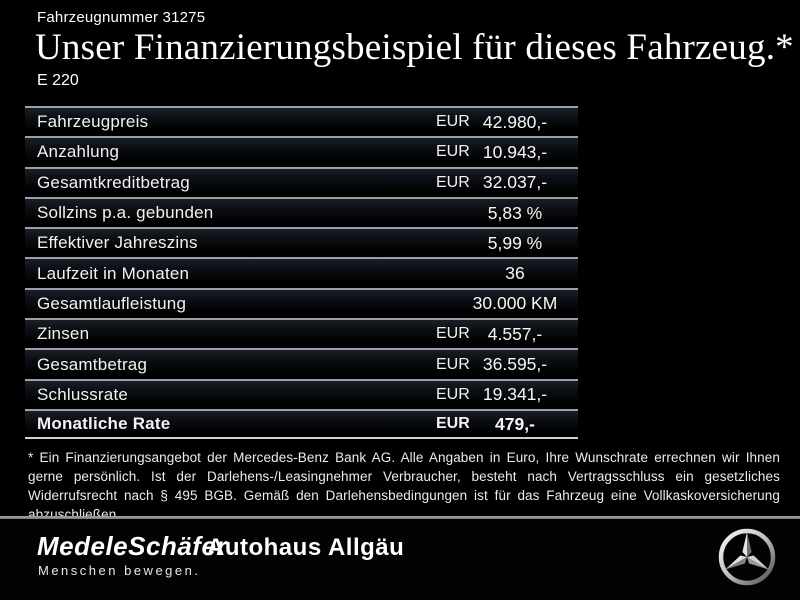 The height and width of the screenshot is (600, 800). Describe the element at coordinates (58, 80) in the screenshot. I see `model-name: E 220` at that location.